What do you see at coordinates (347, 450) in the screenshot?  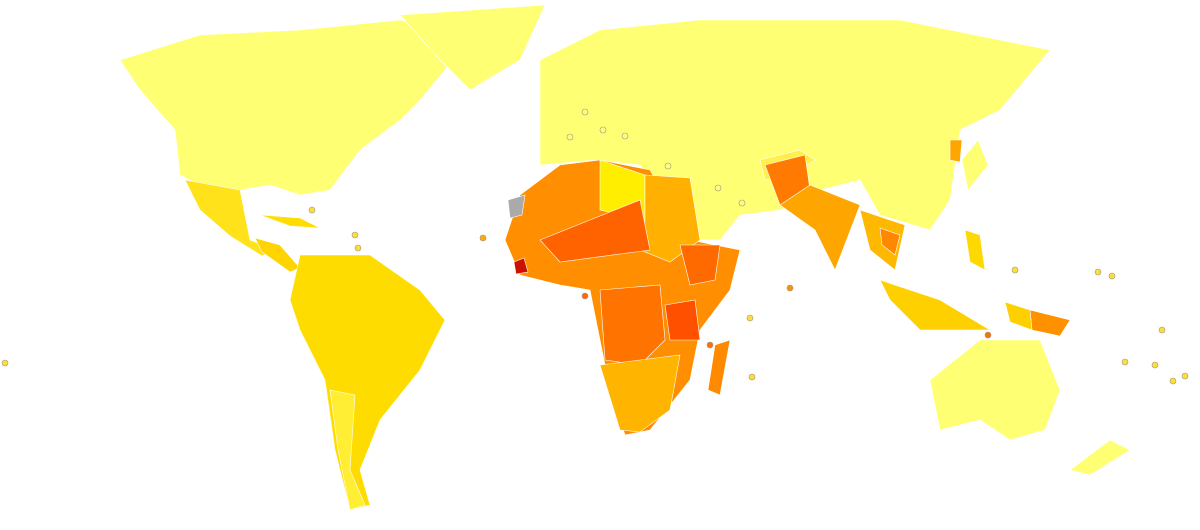 I see `southern-cone` at bounding box center [347, 450].